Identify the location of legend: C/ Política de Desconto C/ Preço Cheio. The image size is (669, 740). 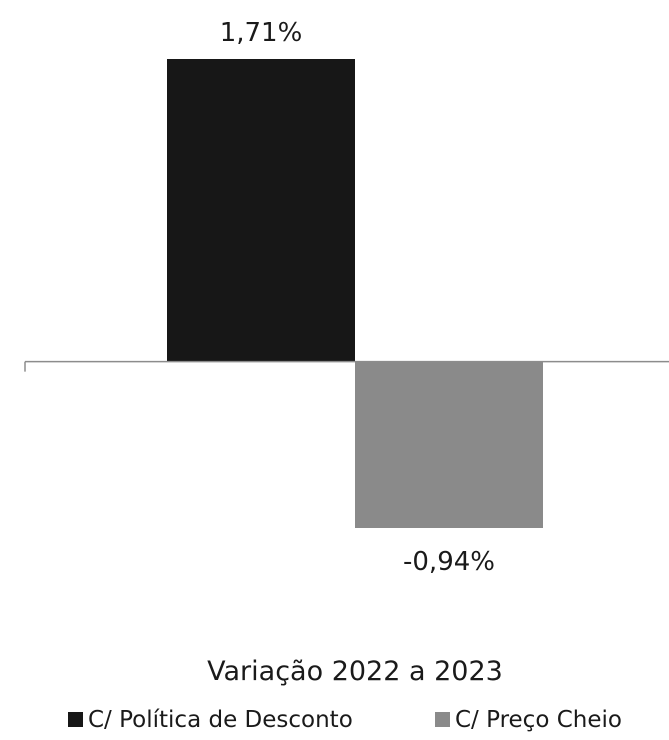
(345, 720).